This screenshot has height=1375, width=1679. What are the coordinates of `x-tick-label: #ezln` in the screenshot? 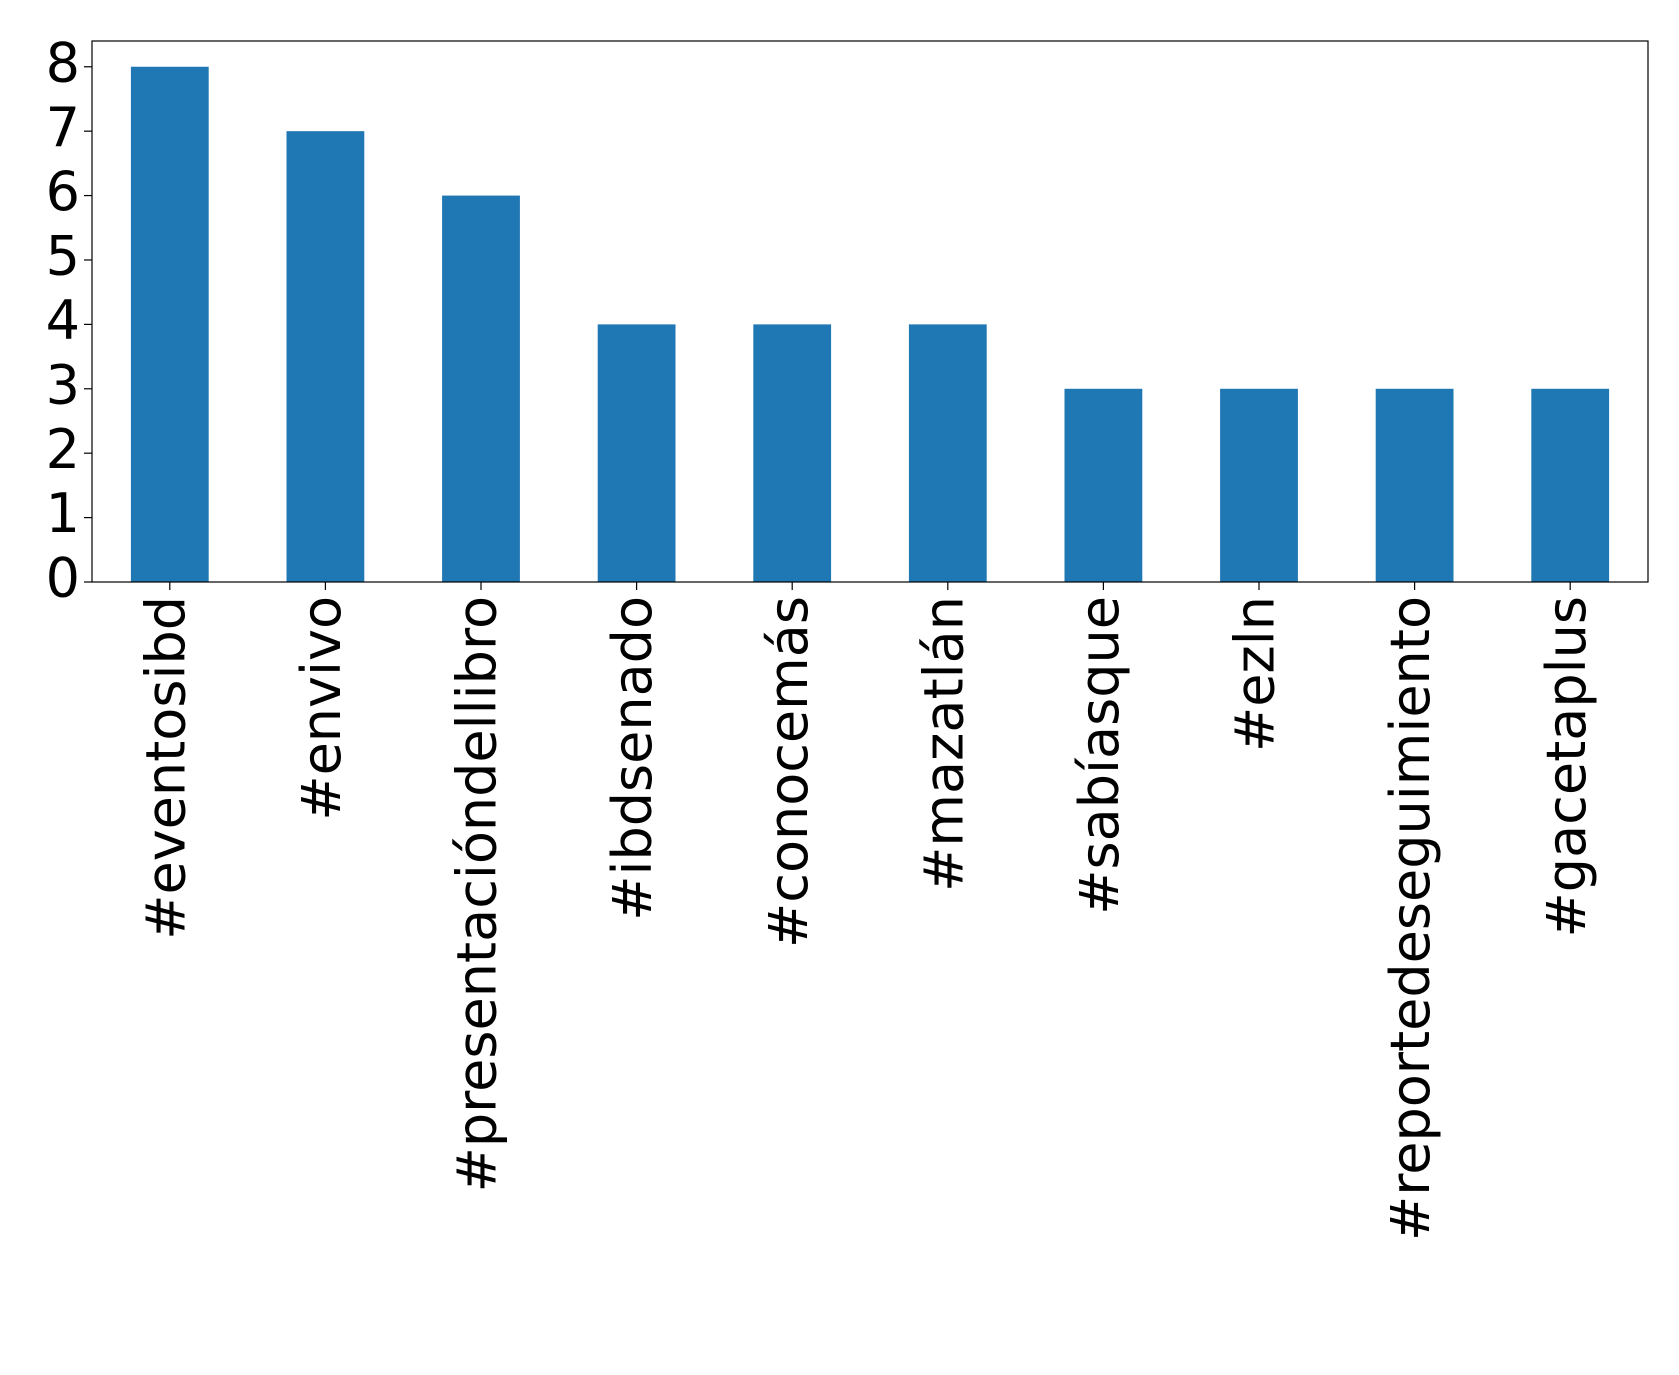 It's located at (1255, 674).